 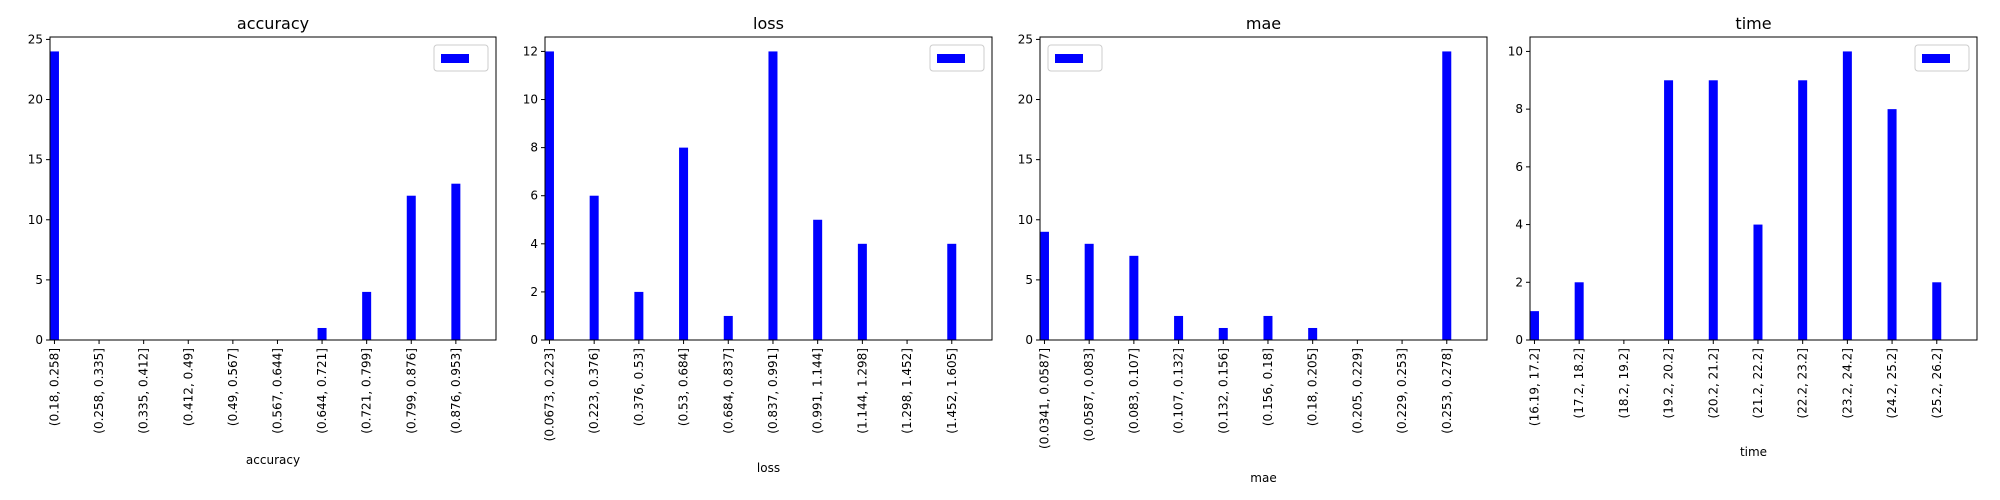 I want to click on x-tick-label: (0.335, 0.412], so click(x=144, y=391).